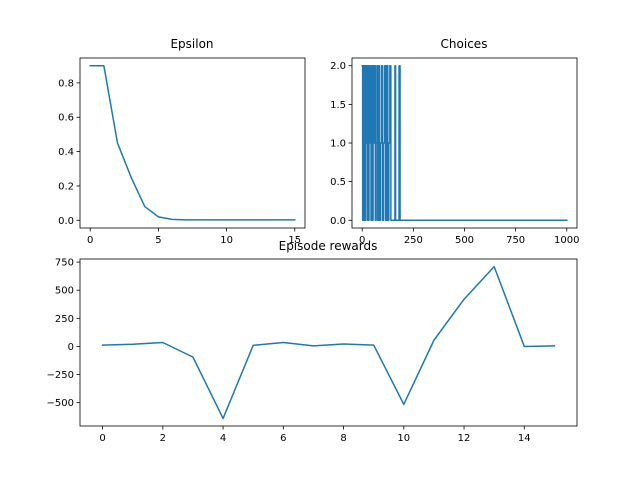  Describe the element at coordinates (71, 347) in the screenshot. I see `rewards-ytick-label: 0` at that location.